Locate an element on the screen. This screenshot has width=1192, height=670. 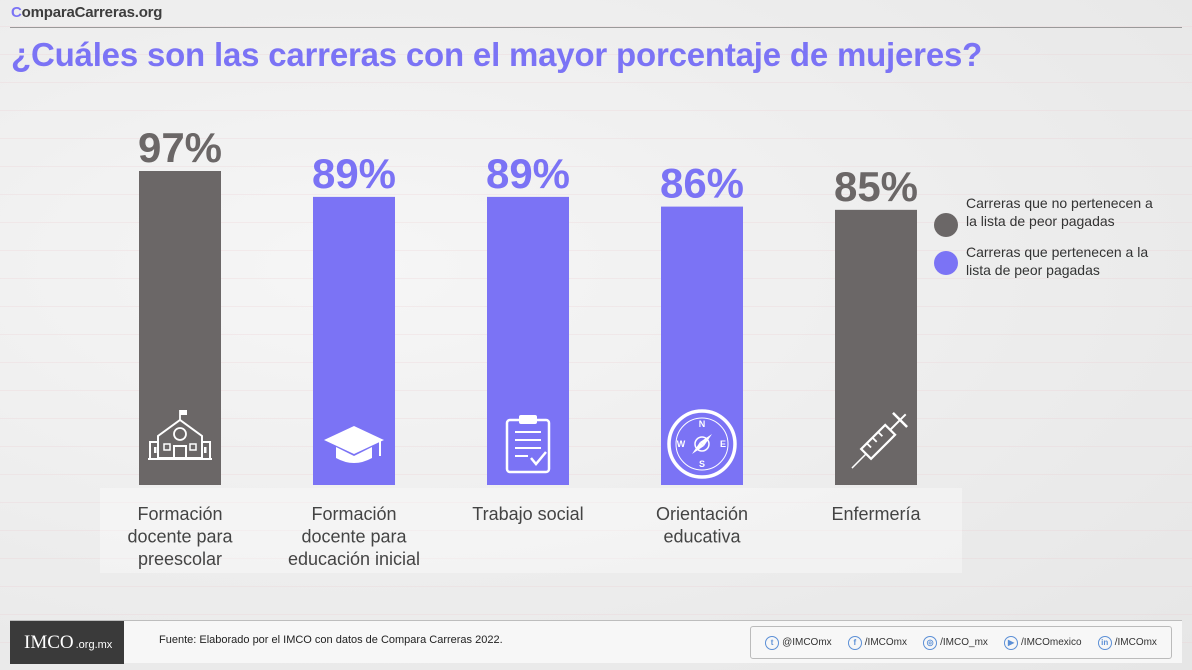
linkedin-icon: in is located at coordinates (1104, 642).